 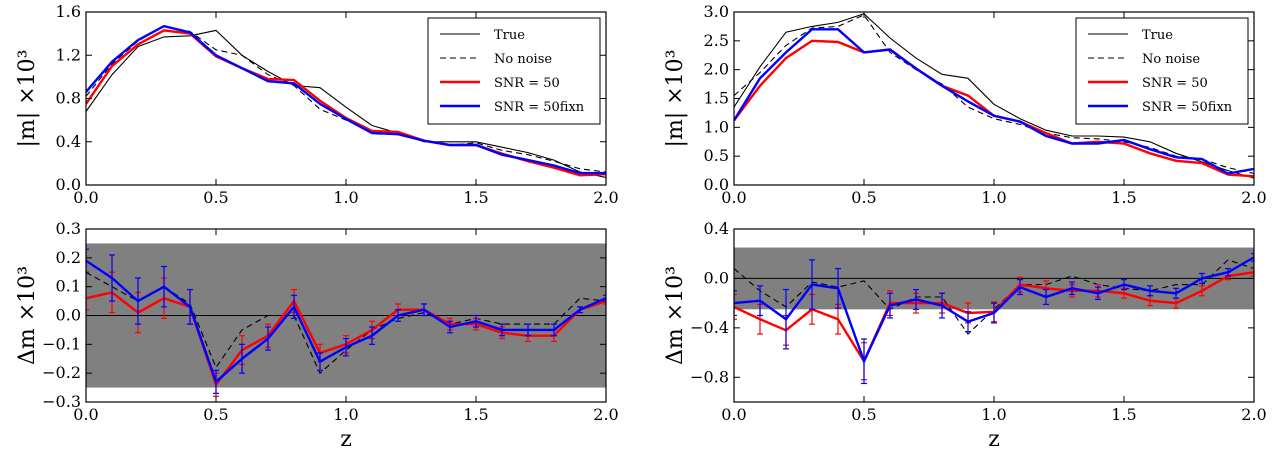 I want to click on y-tick-label: 0.3, so click(x=68, y=228).